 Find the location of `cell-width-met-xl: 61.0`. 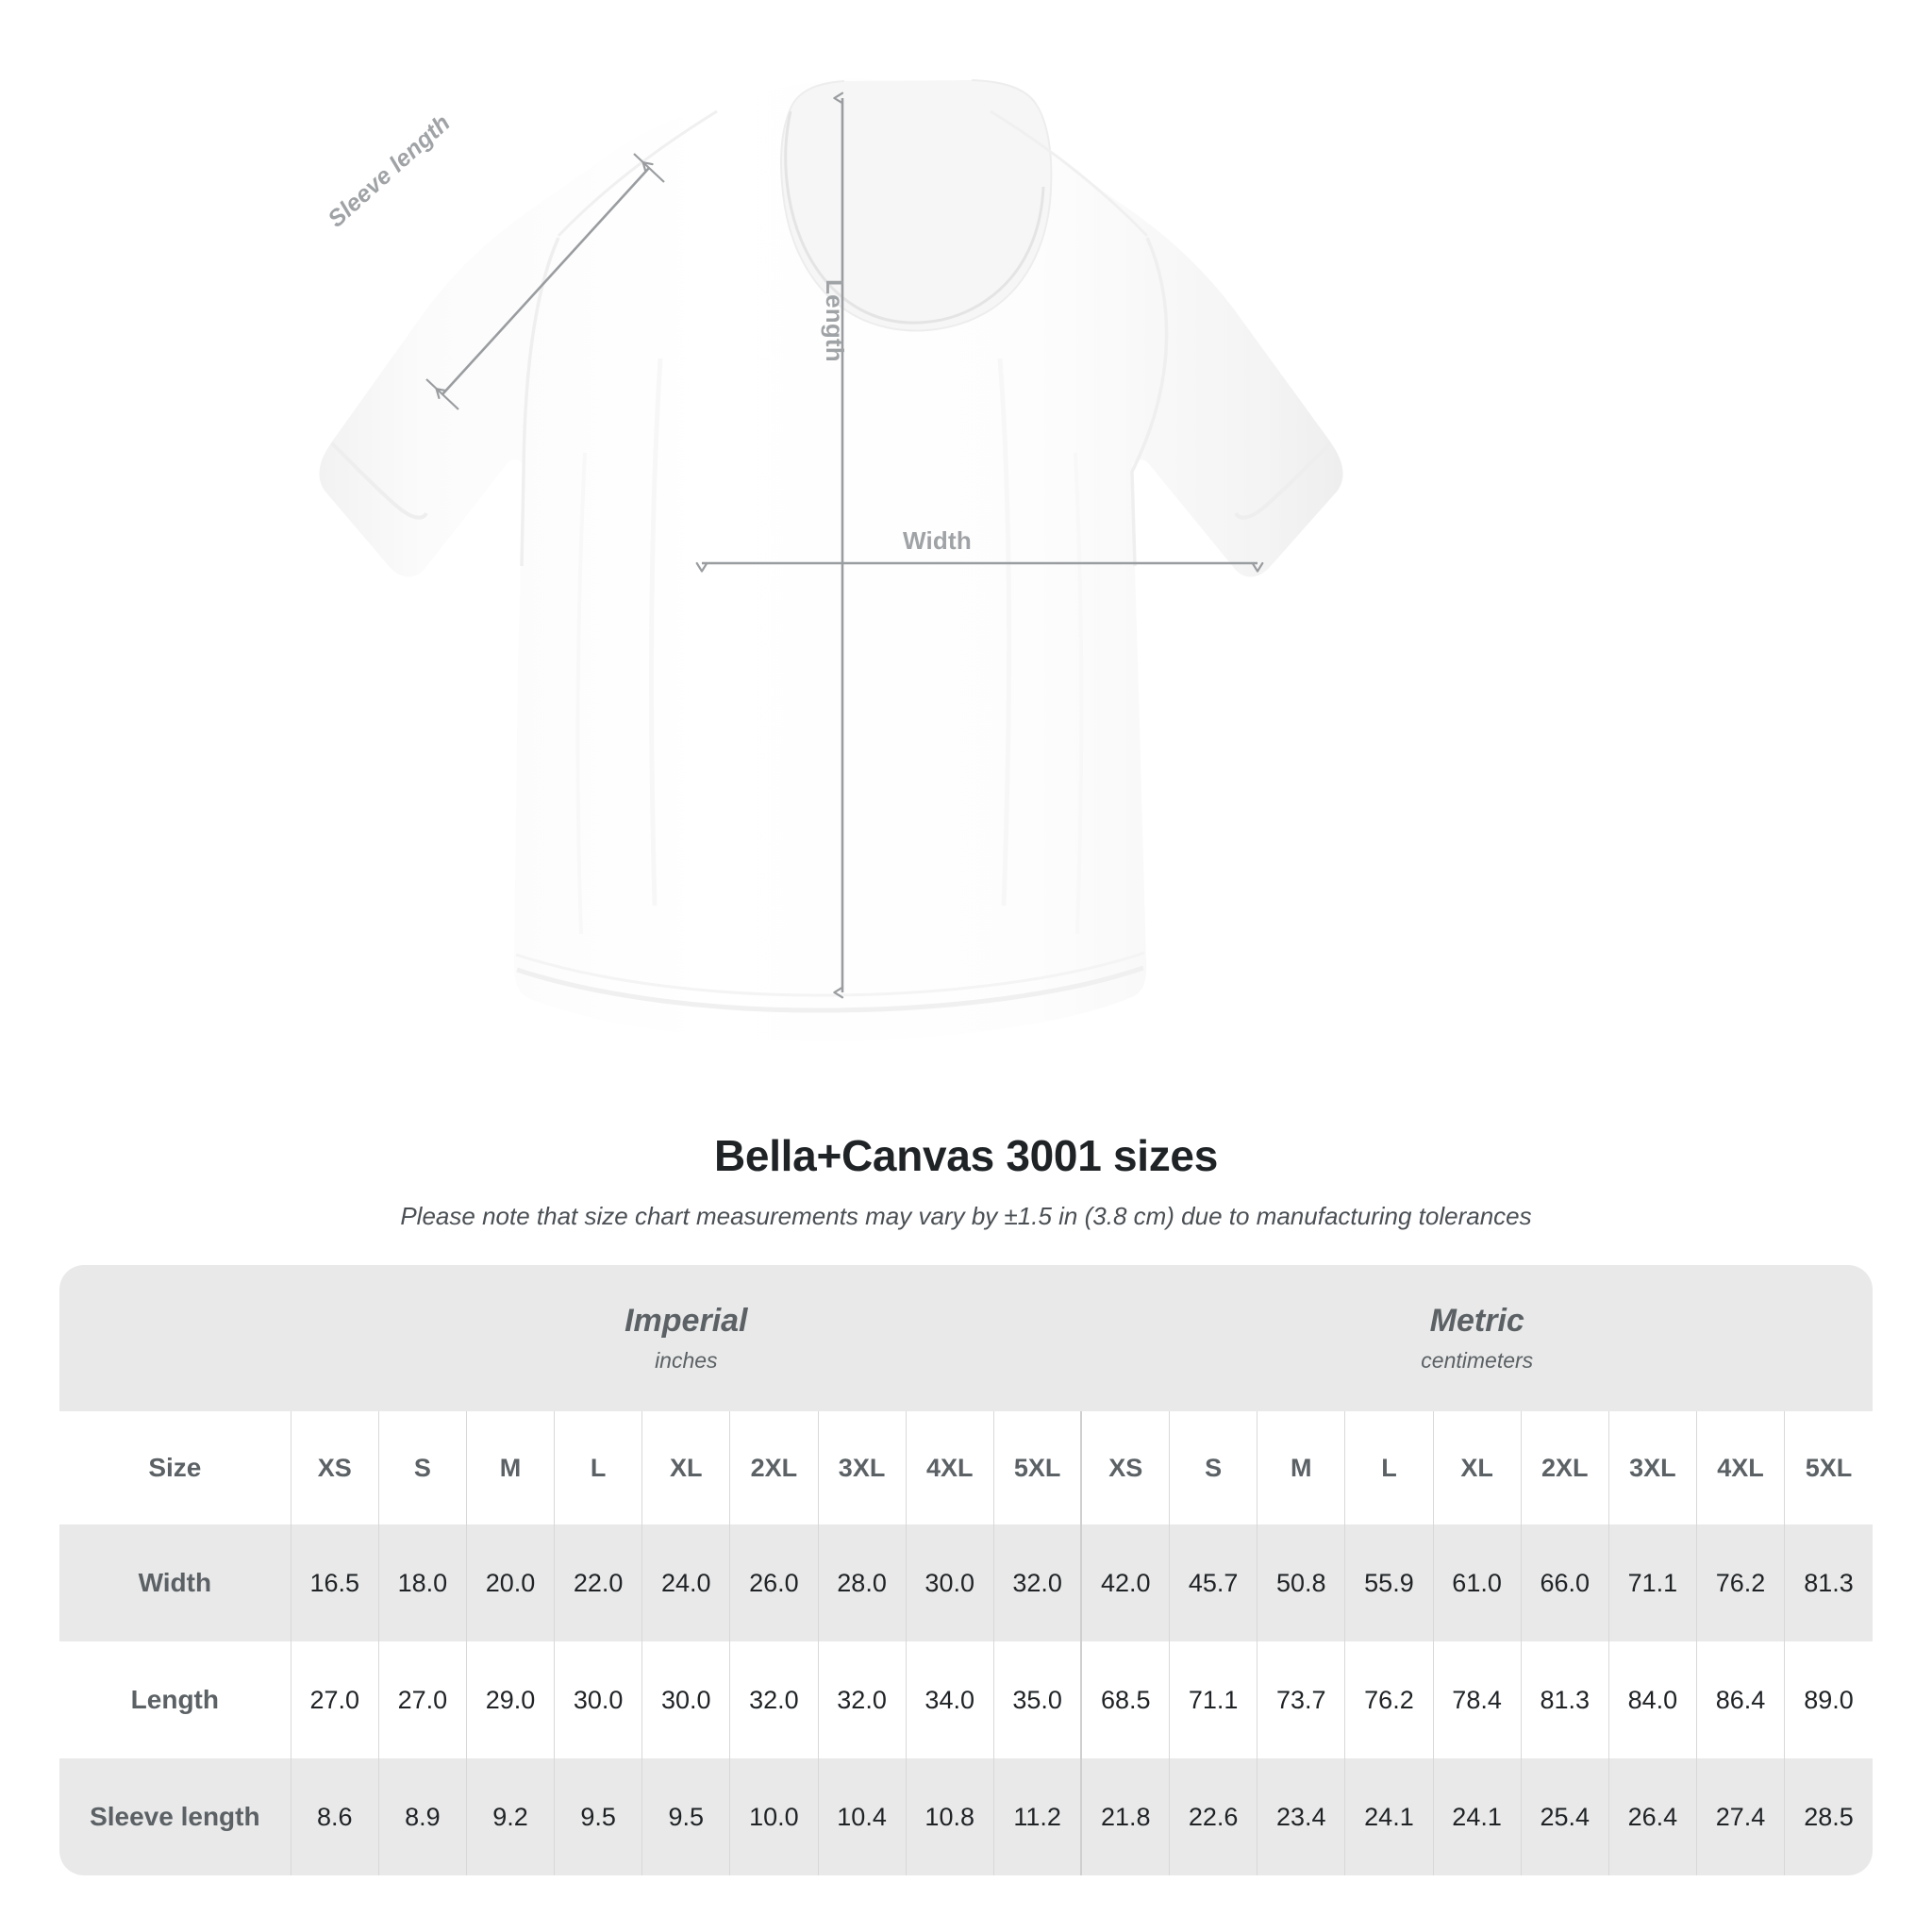

cell-width-met-xl: 61.0 is located at coordinates (1477, 1582).